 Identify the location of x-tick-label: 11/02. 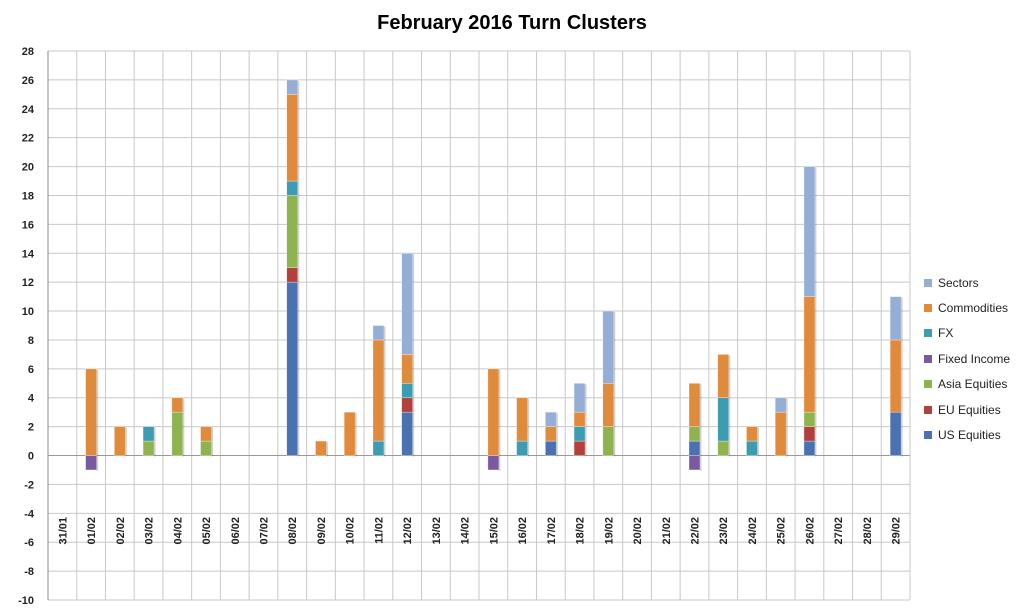
(379, 530).